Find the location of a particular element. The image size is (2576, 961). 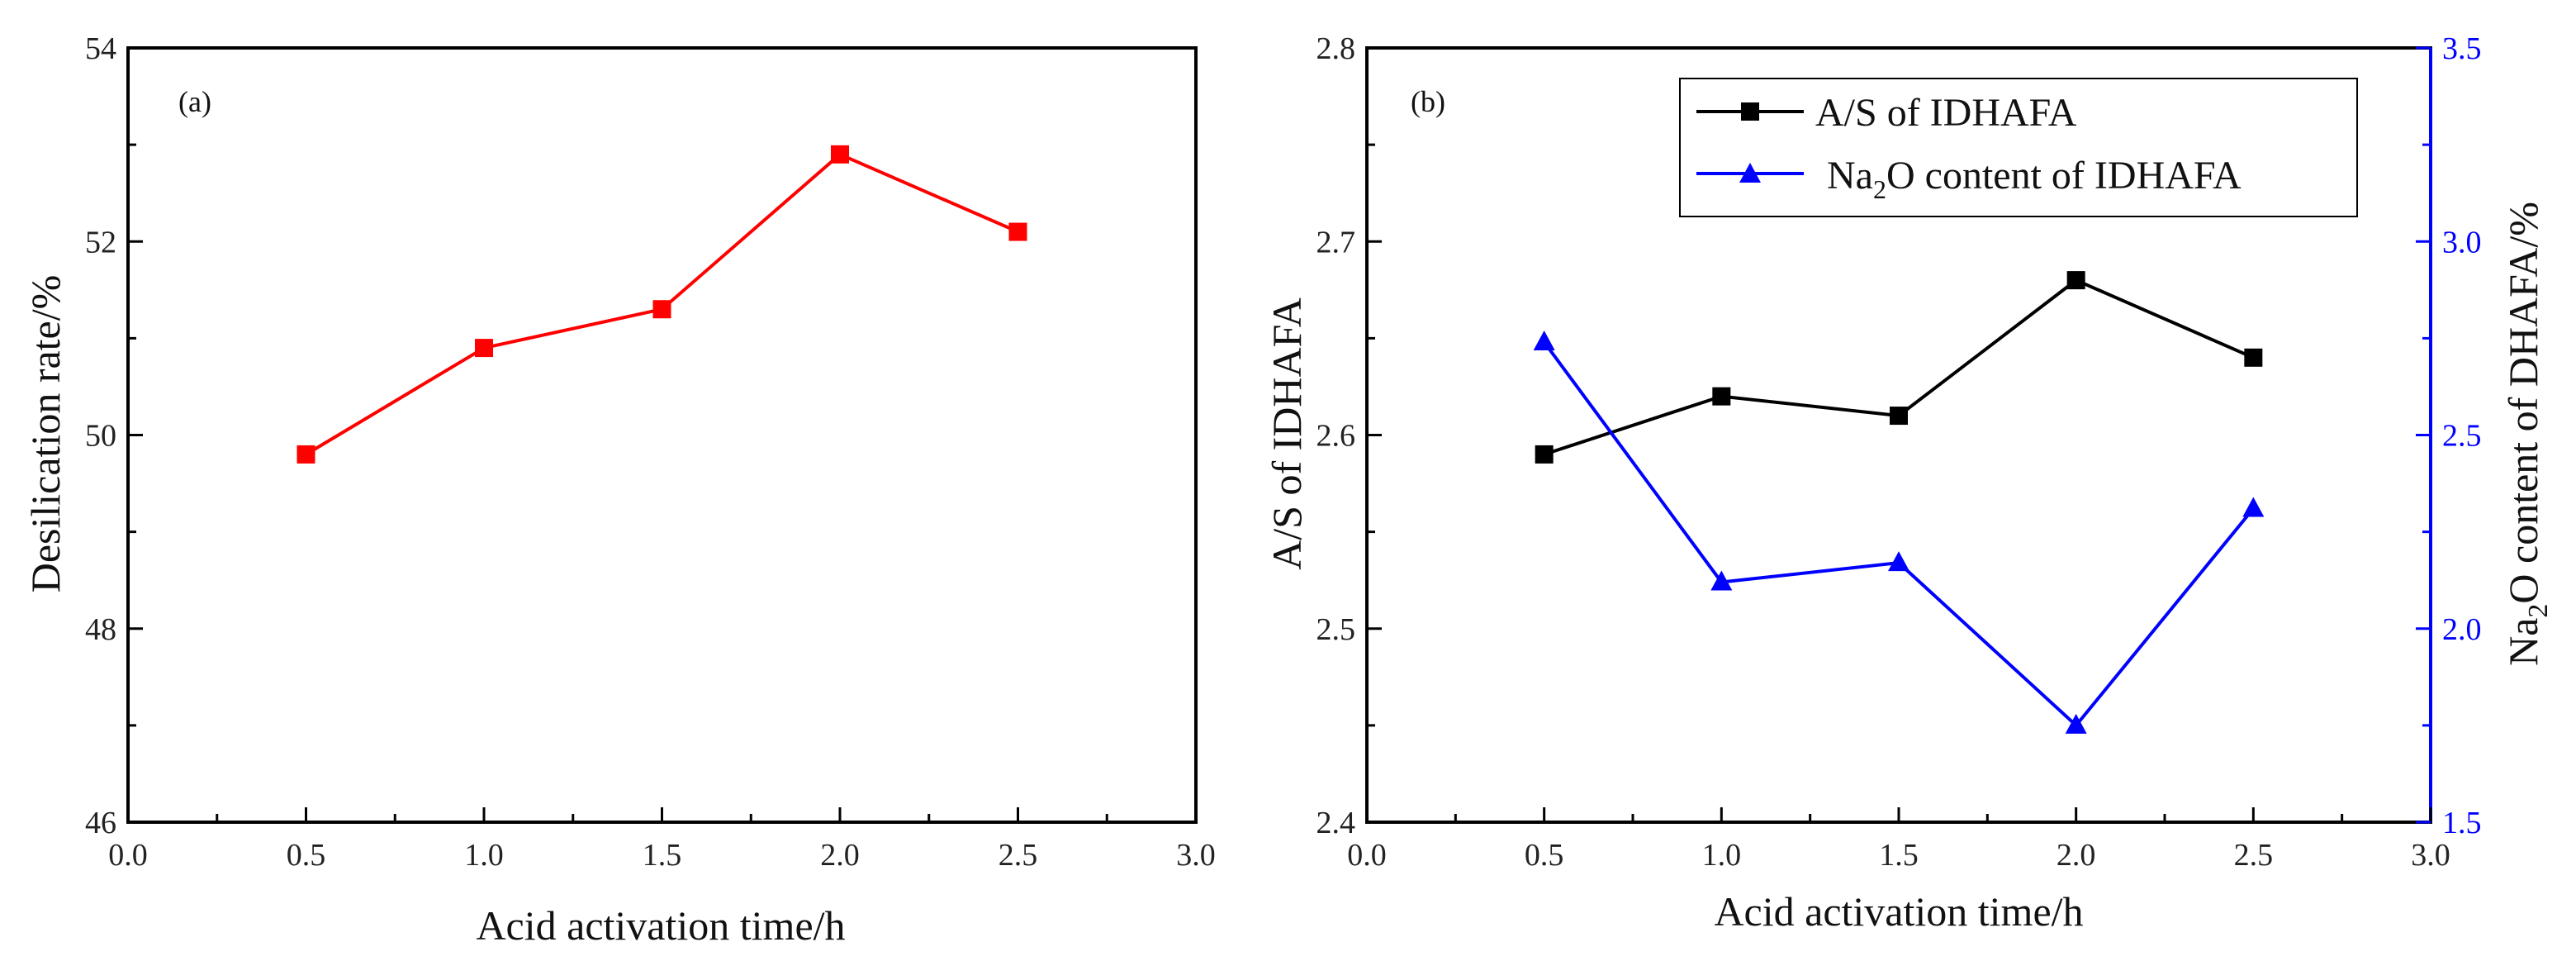

y-right-tick-label: 3.5 is located at coordinates (2462, 48).